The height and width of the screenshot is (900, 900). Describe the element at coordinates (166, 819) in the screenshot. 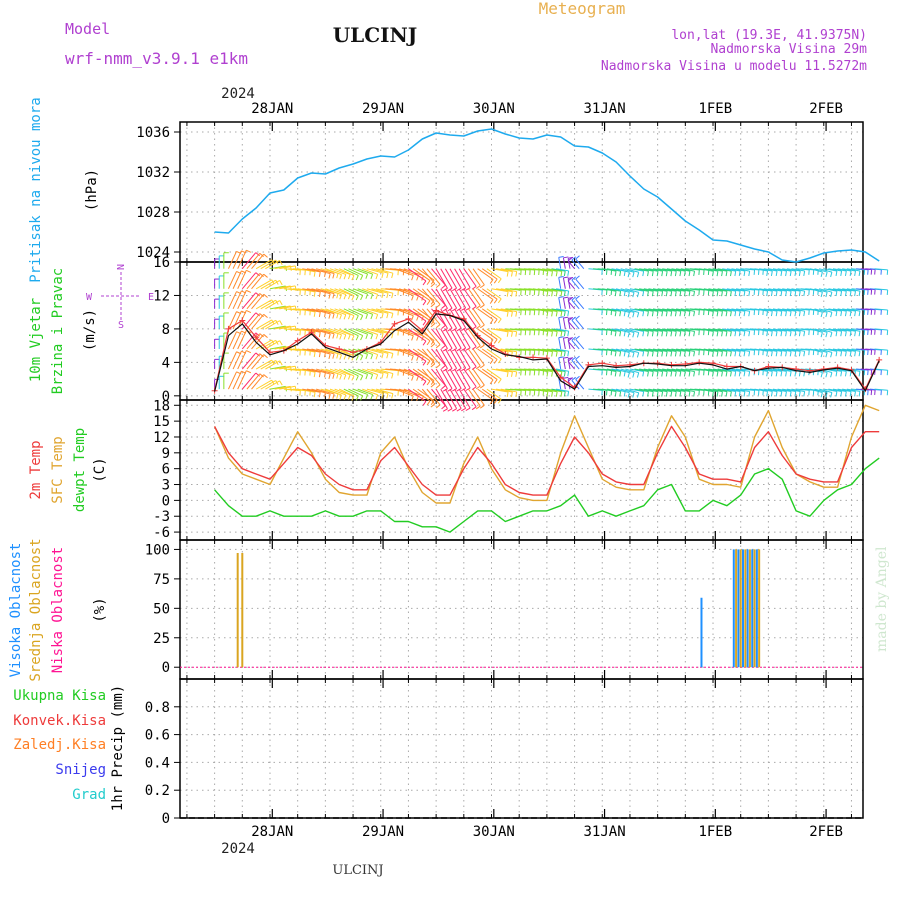

I see `ytick-label: 0` at that location.